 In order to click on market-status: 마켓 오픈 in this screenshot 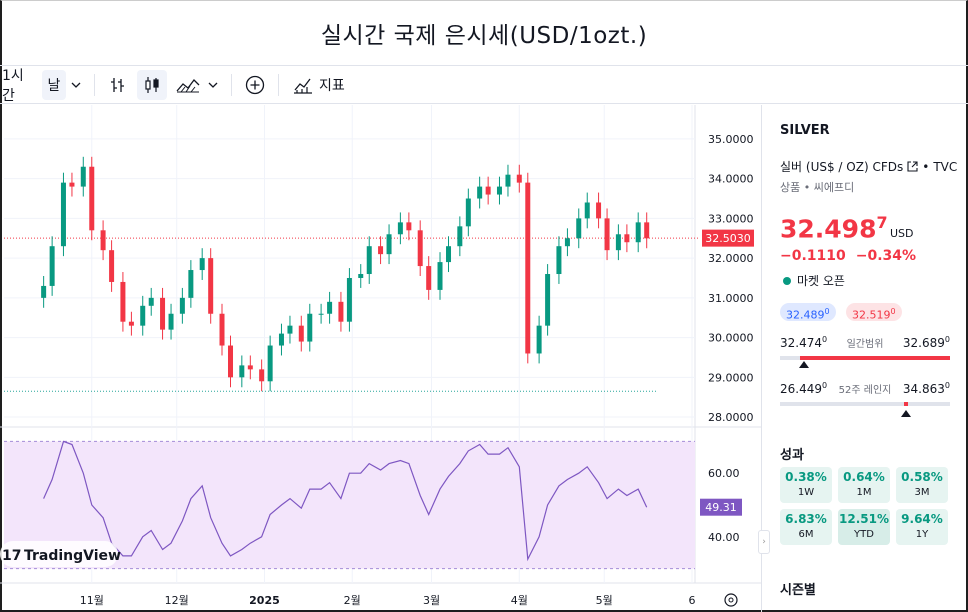, I will do `click(814, 280)`.